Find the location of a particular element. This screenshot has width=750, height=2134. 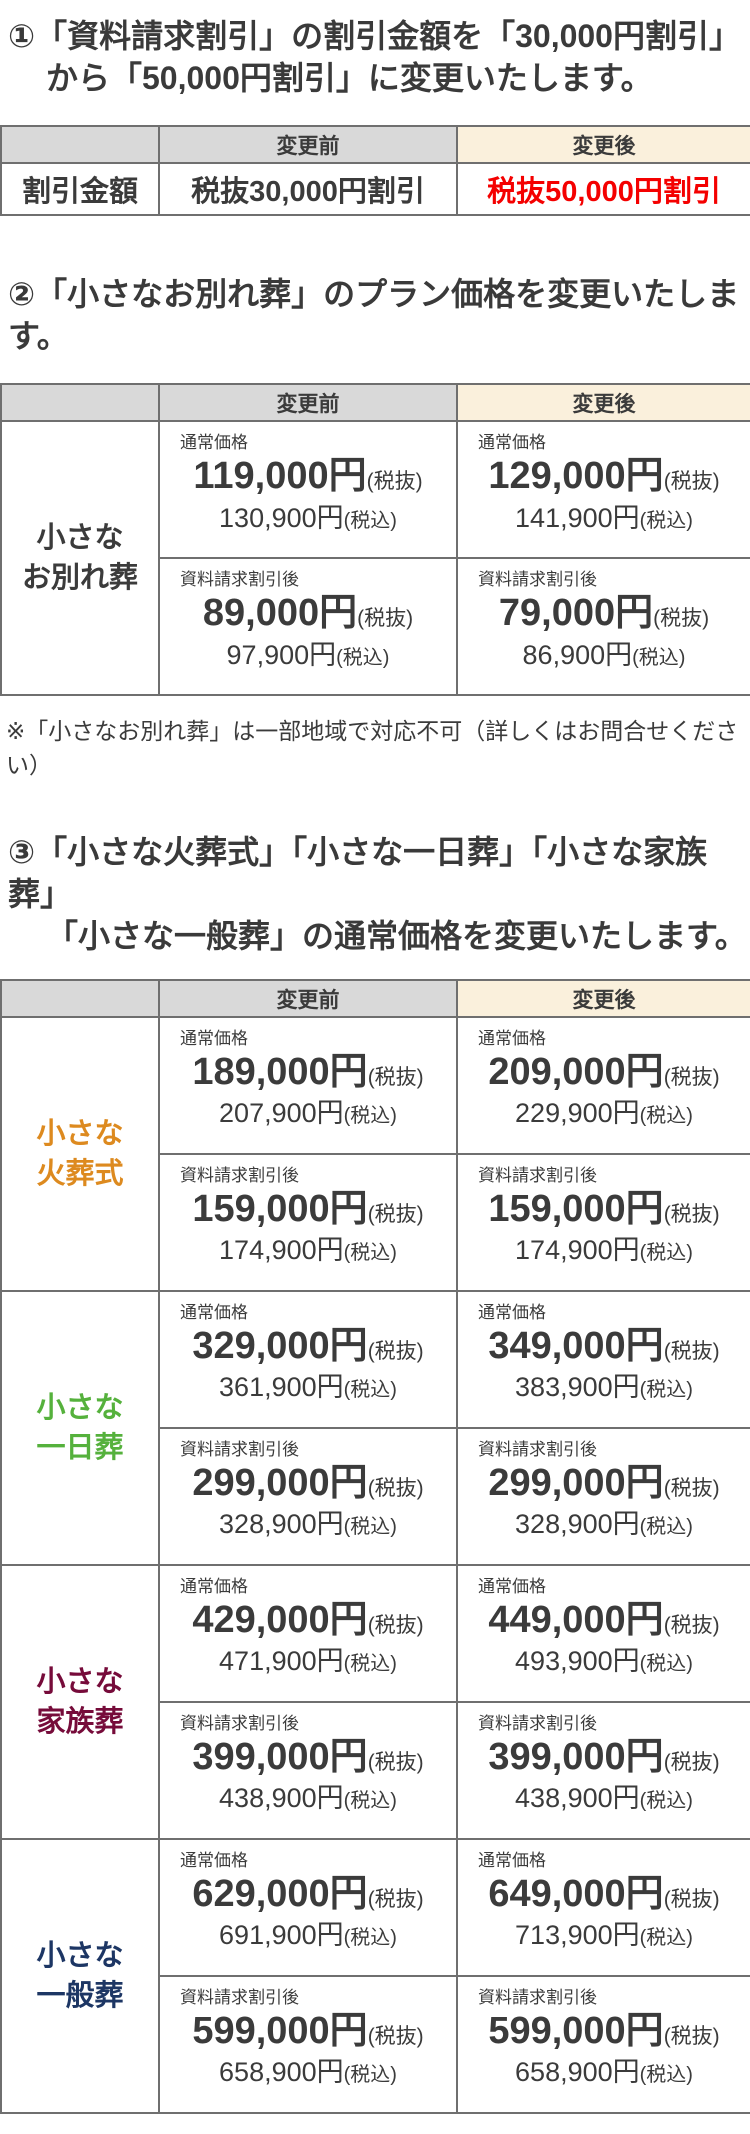

section1-heading-line2: から「50,000円割引」に変更いたします。 is located at coordinates (349, 77).